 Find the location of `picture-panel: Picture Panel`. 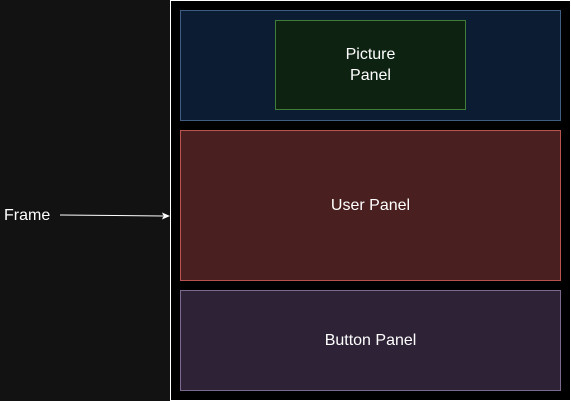

picture-panel: Picture Panel is located at coordinates (370, 65).